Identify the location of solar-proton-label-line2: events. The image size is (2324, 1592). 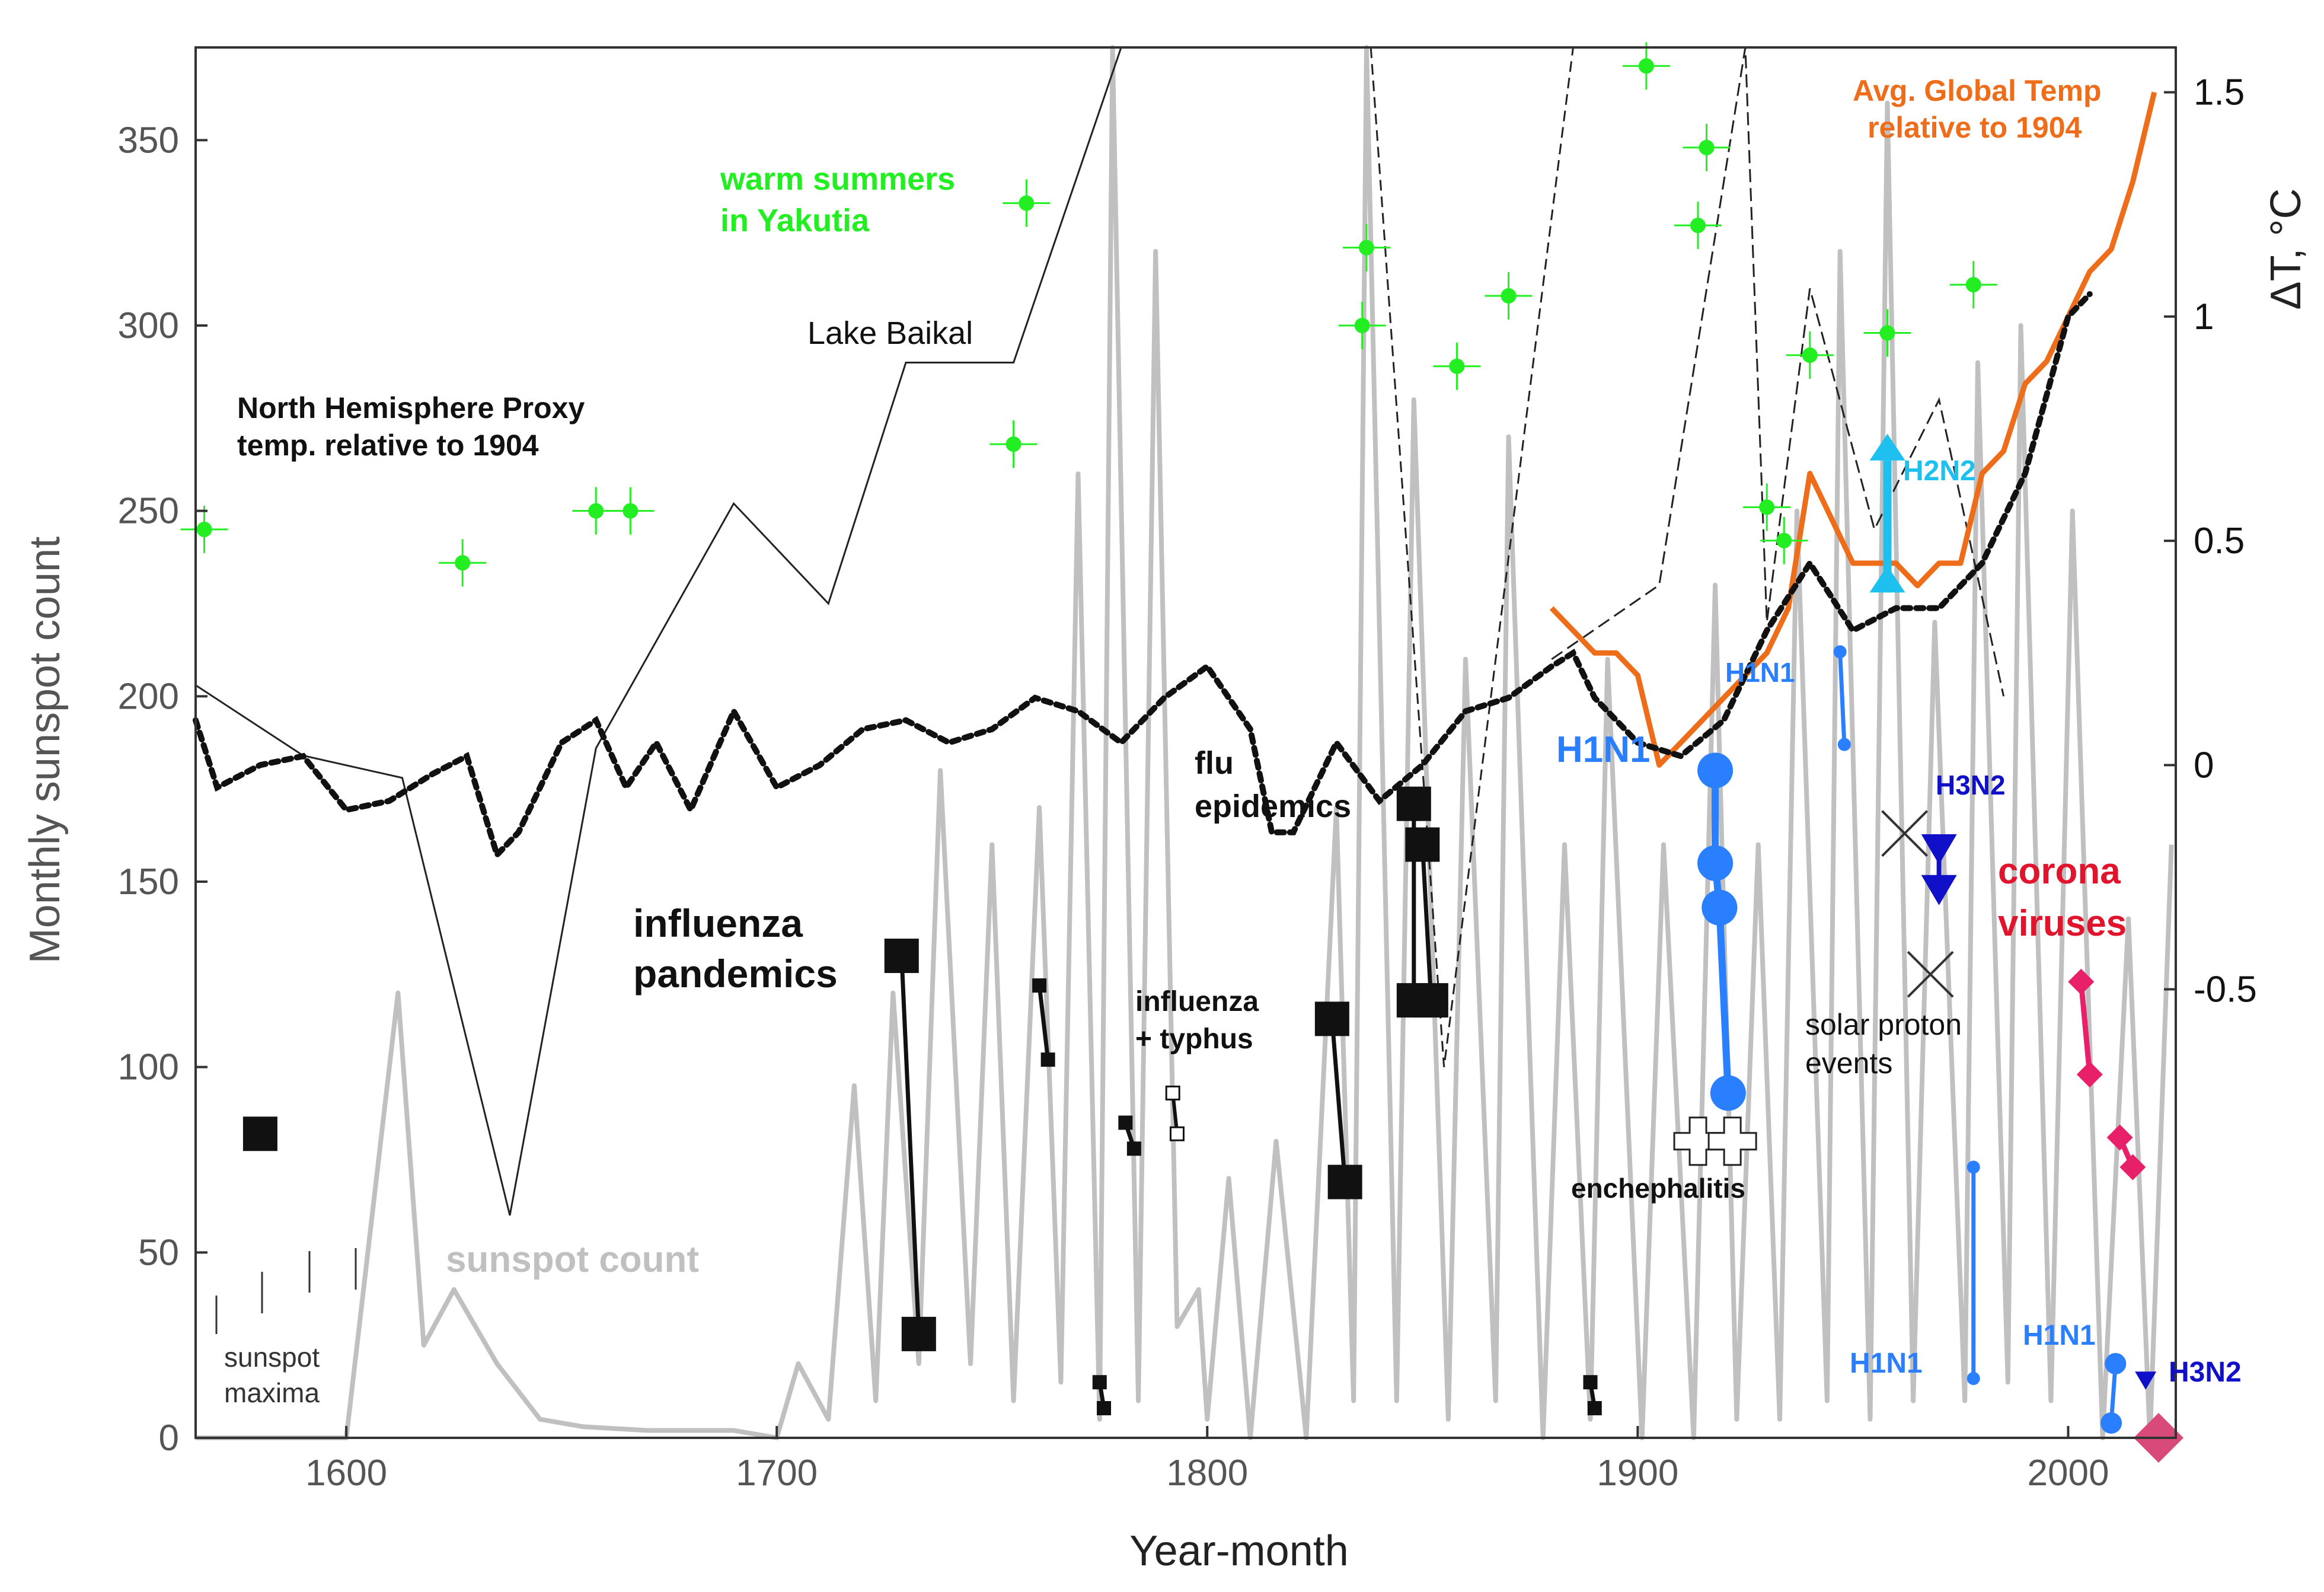
(1848, 1063).